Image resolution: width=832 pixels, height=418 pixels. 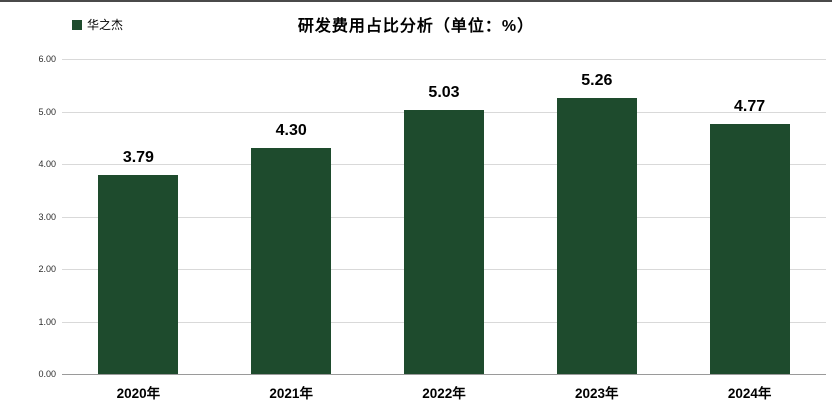 I want to click on bar-2021年, so click(x=291, y=261).